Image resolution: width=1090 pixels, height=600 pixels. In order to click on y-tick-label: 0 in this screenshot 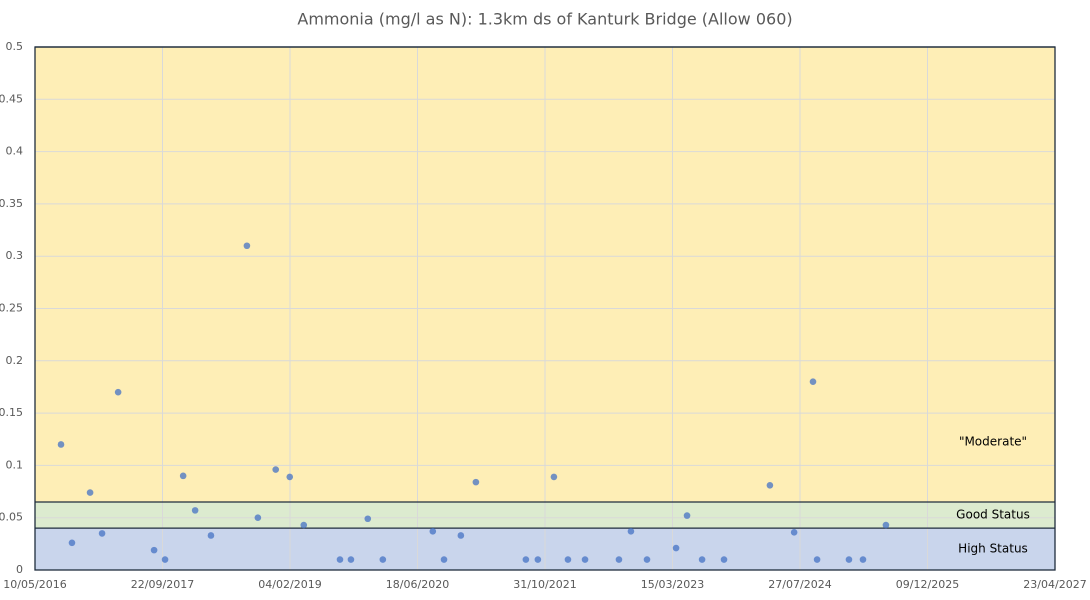, I will do `click(19, 569)`.